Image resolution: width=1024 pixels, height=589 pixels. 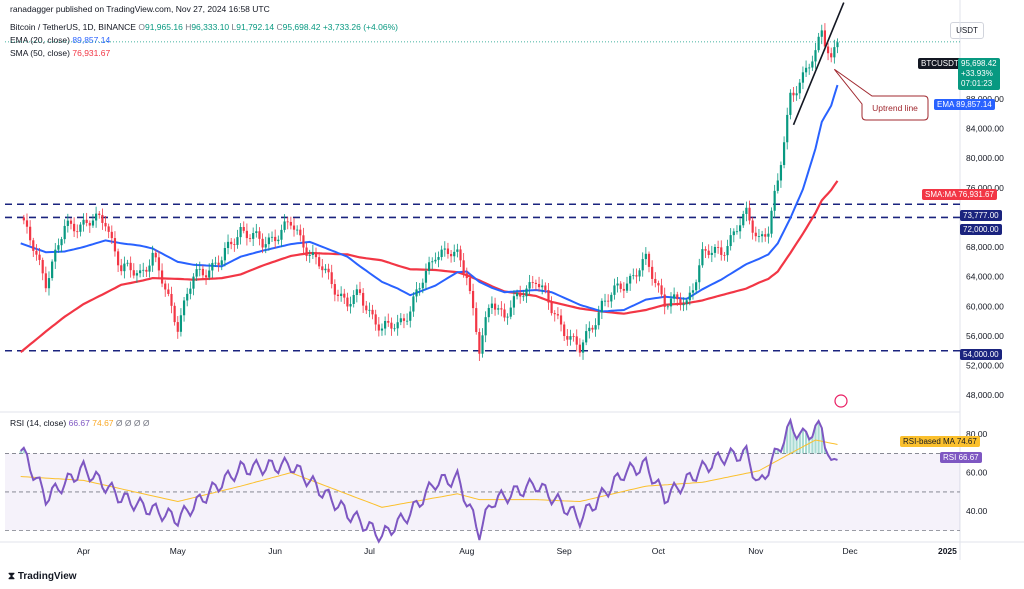 I want to click on symbol-name: Bitcoin / TetherUS, 1D, BINANCE, so click(x=73, y=27).